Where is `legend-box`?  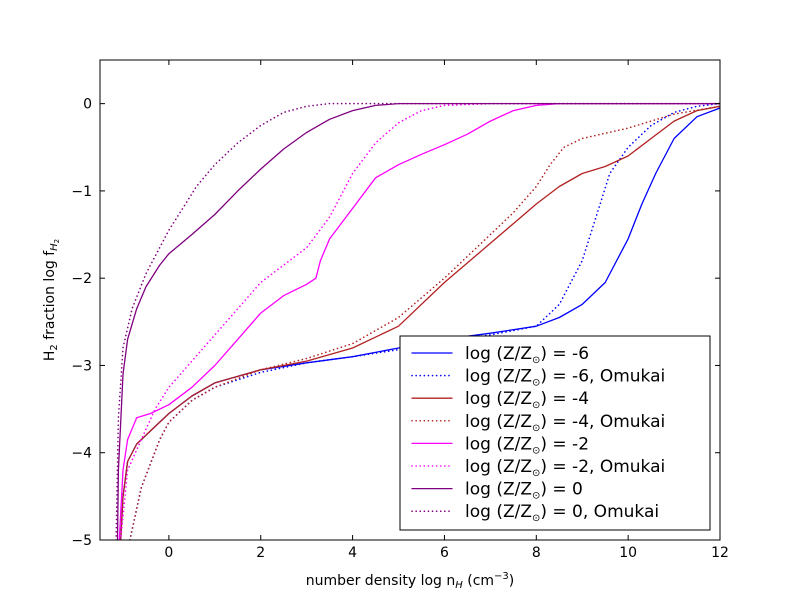 legend-box is located at coordinates (555, 433).